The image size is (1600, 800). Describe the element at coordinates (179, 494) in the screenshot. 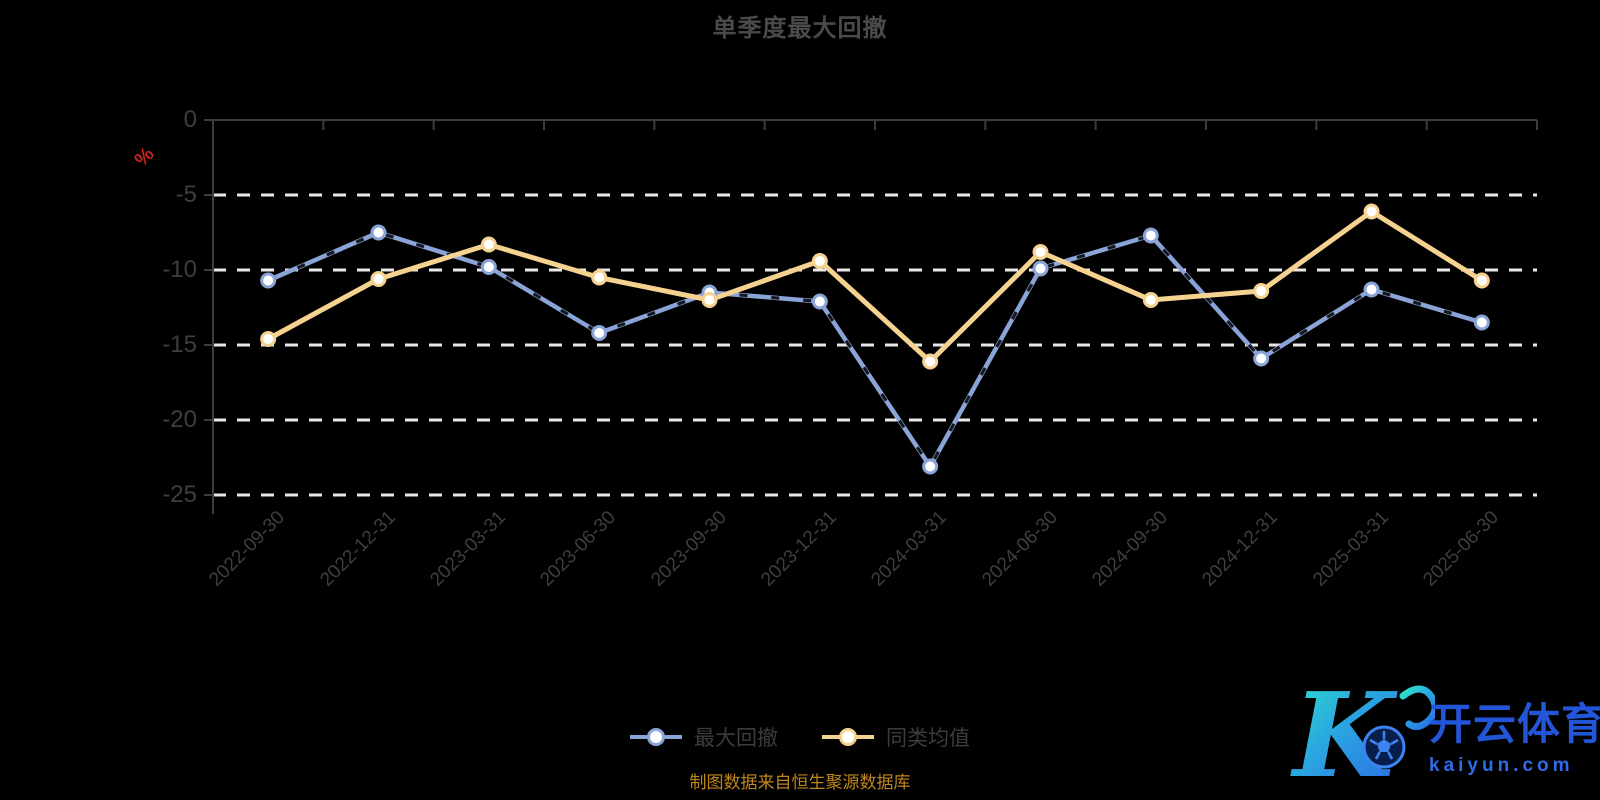

I see `y-tick-label: -25` at that location.